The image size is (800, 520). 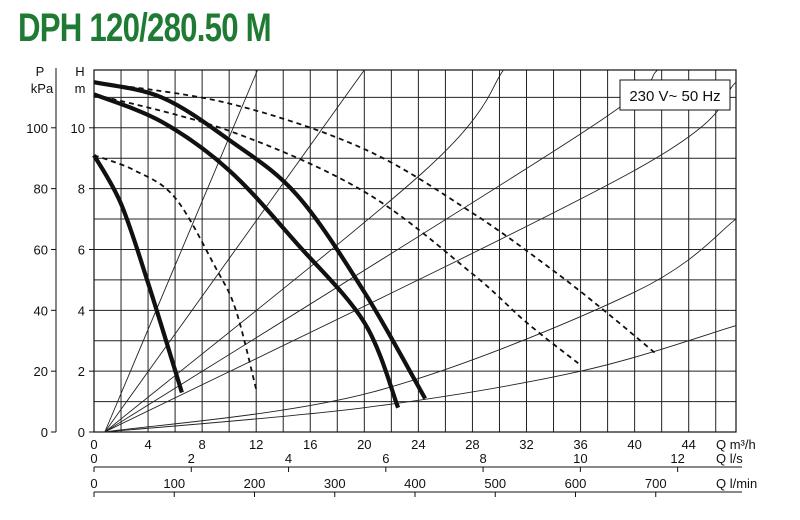 What do you see at coordinates (580, 458) in the screenshot?
I see `x-tick-label-ls: 10` at bounding box center [580, 458].